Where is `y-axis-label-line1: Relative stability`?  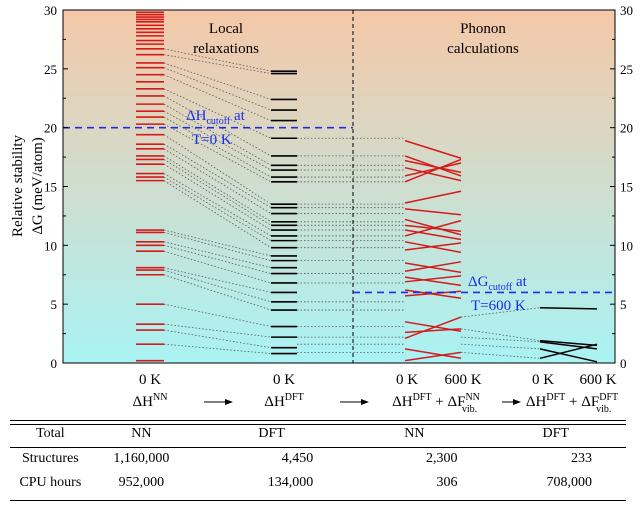
y-axis-label-line1: Relative stability is located at coordinates (18, 185).